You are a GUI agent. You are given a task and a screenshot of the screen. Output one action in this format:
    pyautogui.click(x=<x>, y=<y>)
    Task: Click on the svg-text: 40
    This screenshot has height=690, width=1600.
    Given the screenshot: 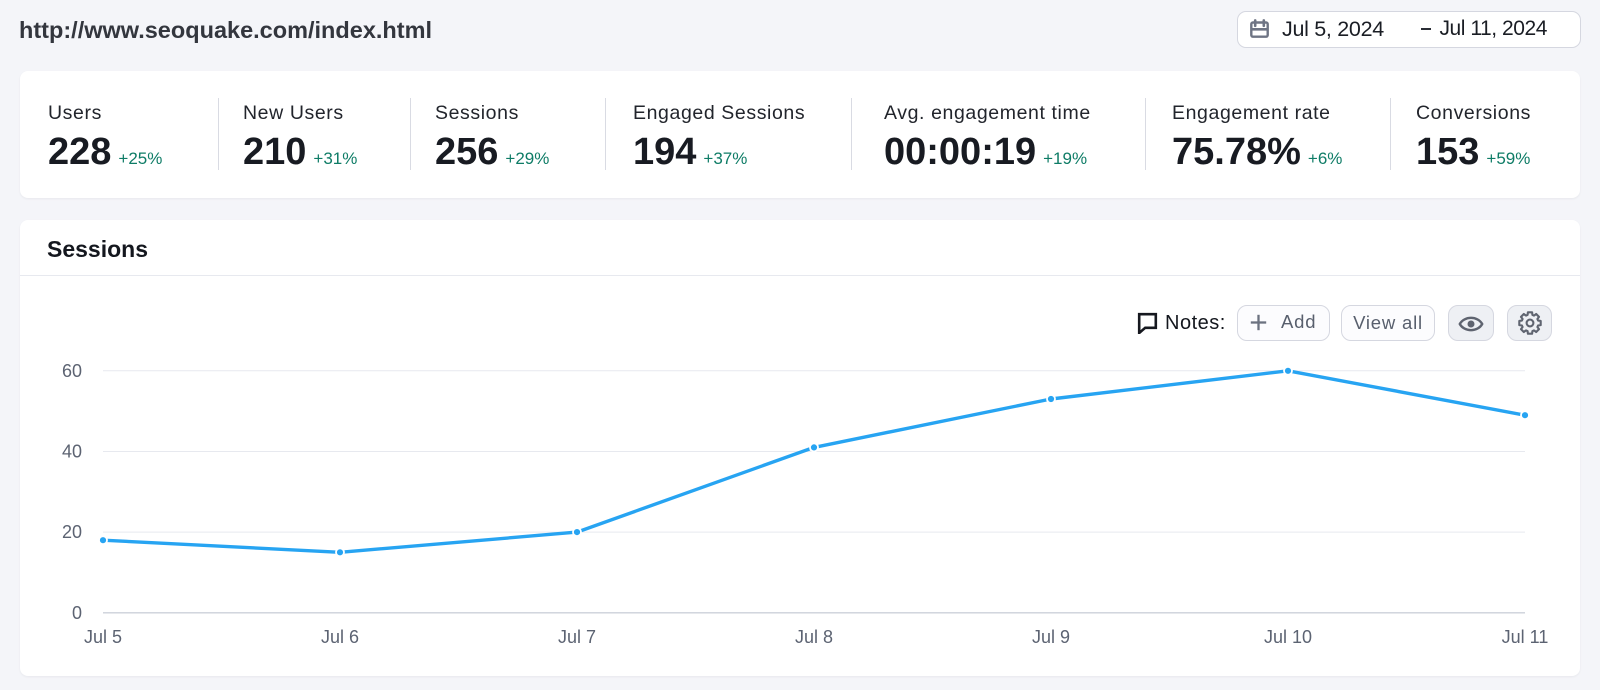 What is the action you would take?
    pyautogui.click(x=72, y=452)
    